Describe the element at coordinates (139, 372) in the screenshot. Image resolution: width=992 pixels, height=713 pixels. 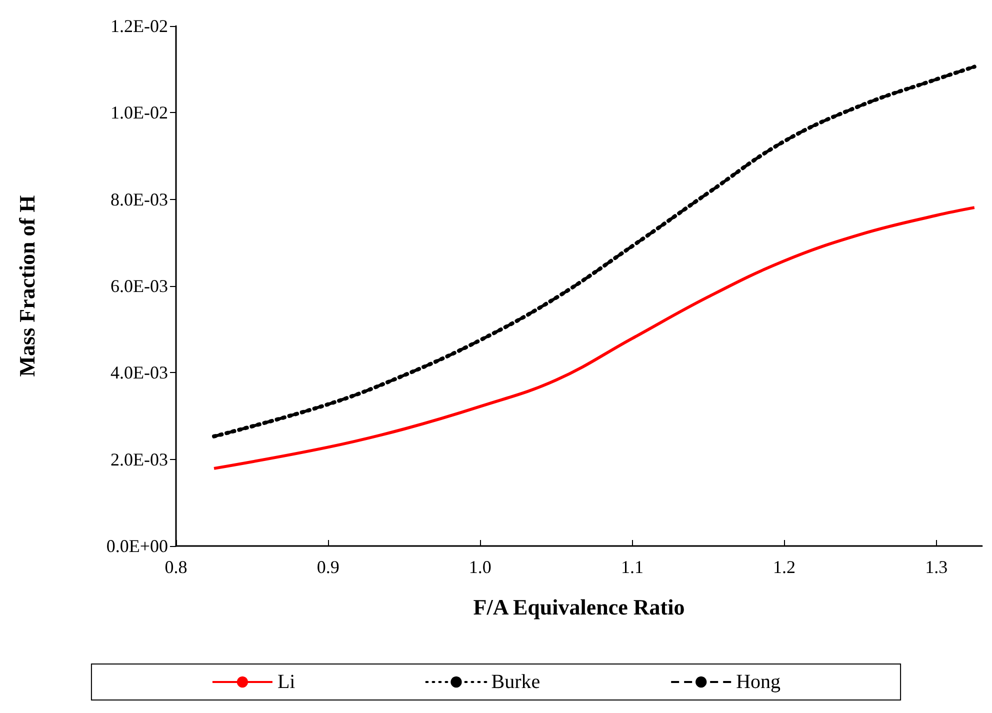
I see `y-tick-label: 4.0E-03` at that location.